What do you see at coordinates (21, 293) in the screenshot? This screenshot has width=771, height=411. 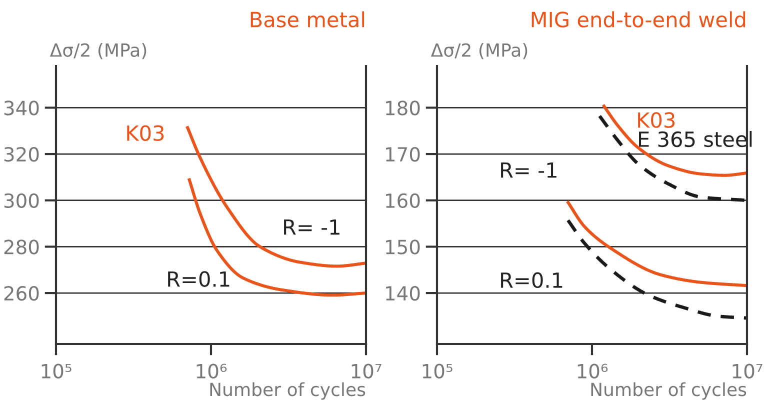 I see `y-tick-label: 260` at bounding box center [21, 293].